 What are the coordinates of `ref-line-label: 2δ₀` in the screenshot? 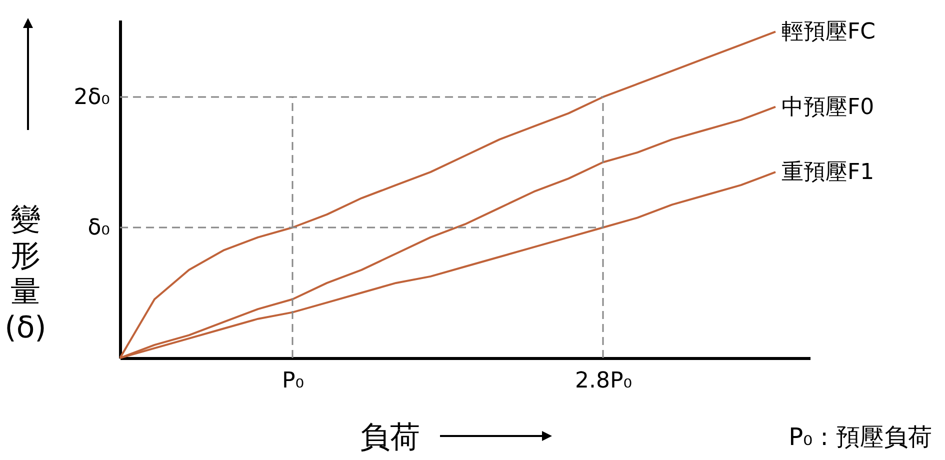 It's located at (92, 97).